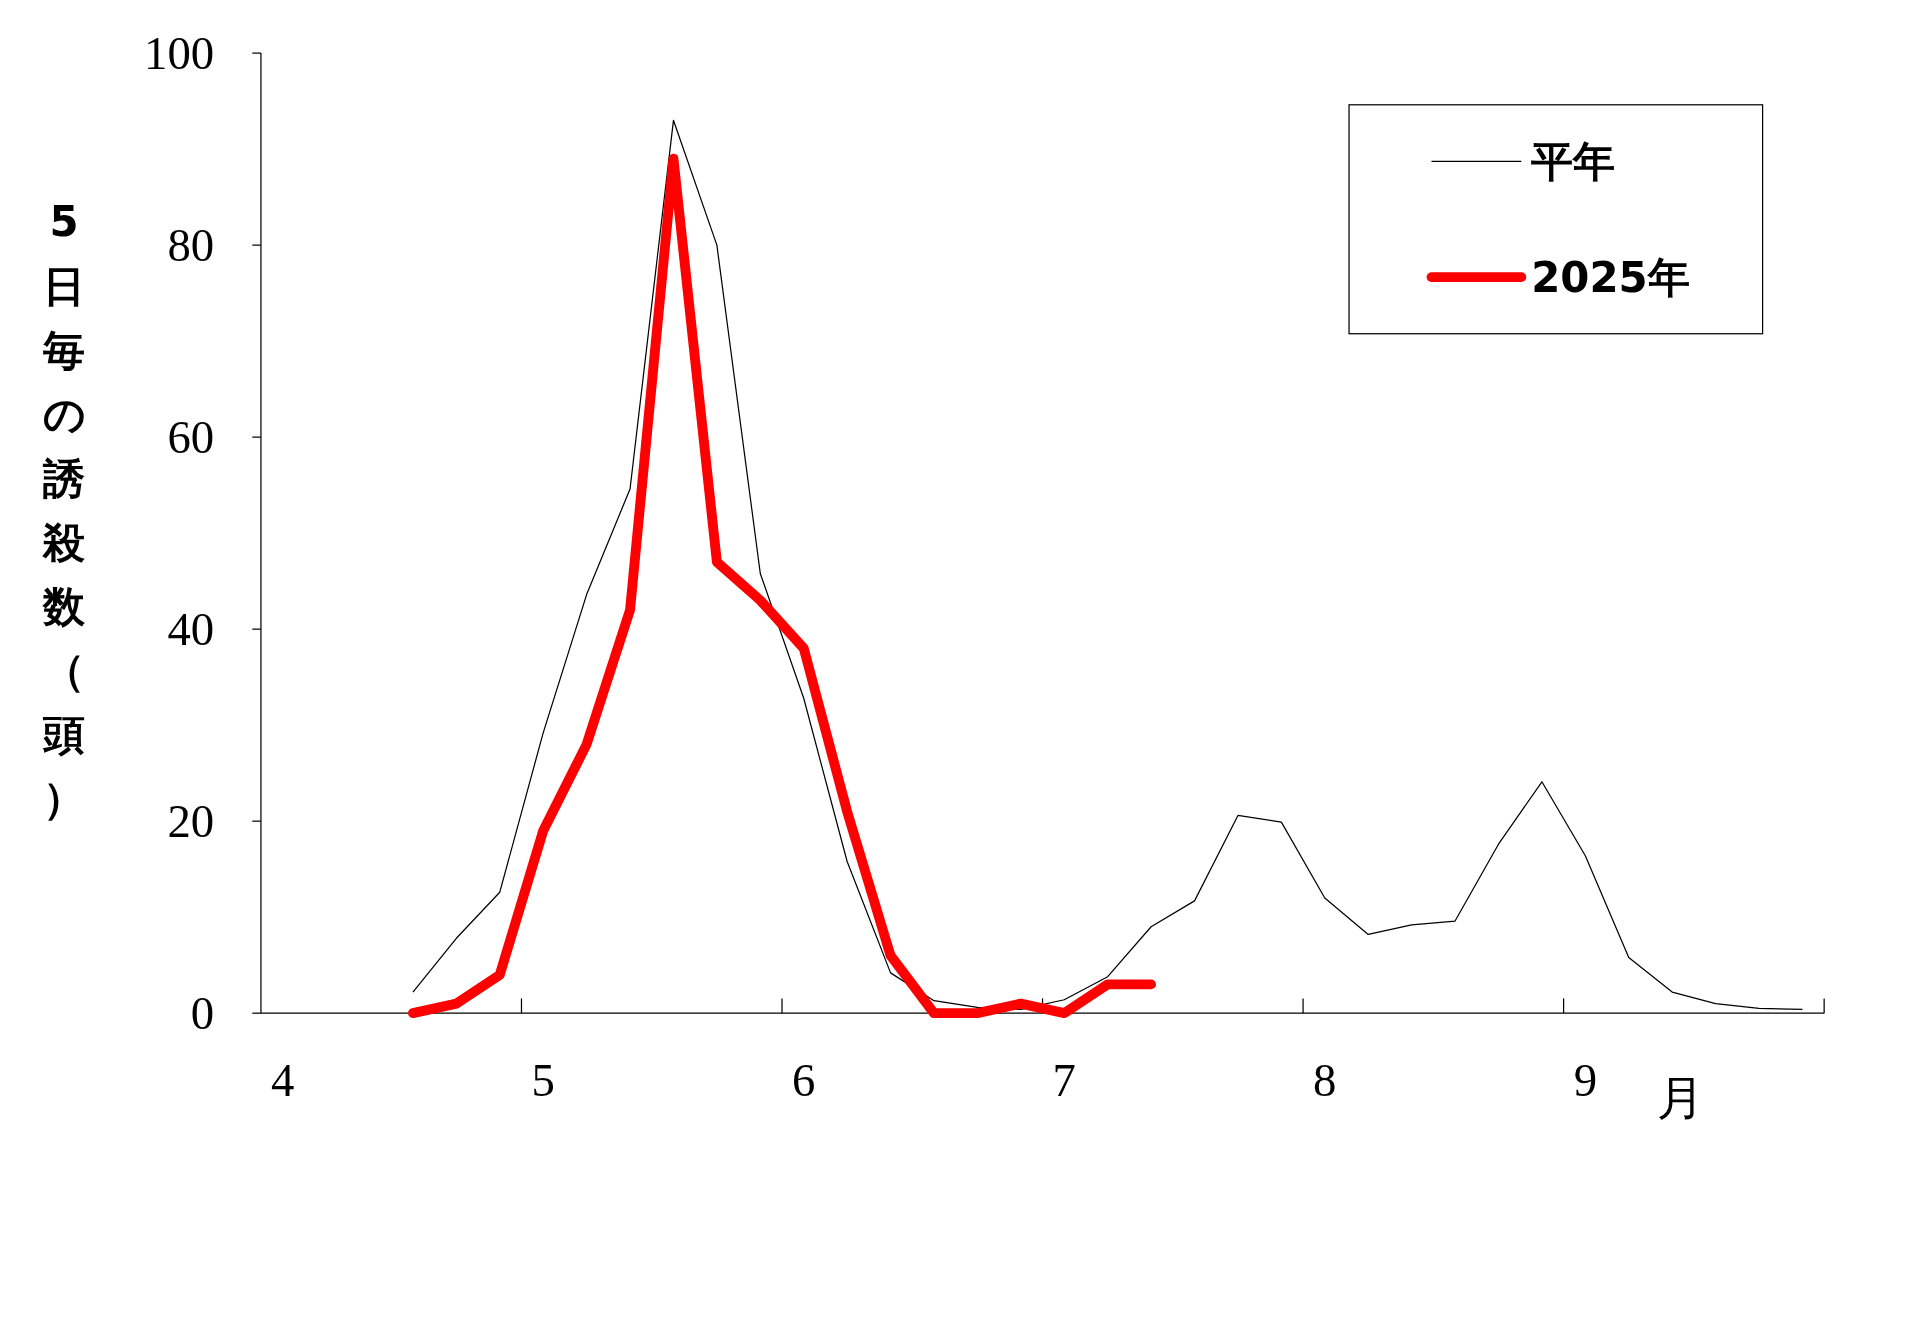 Image resolution: width=1930 pixels, height=1326 pixels. What do you see at coordinates (1610, 277) in the screenshot?
I see `legend-label: 2025年` at bounding box center [1610, 277].